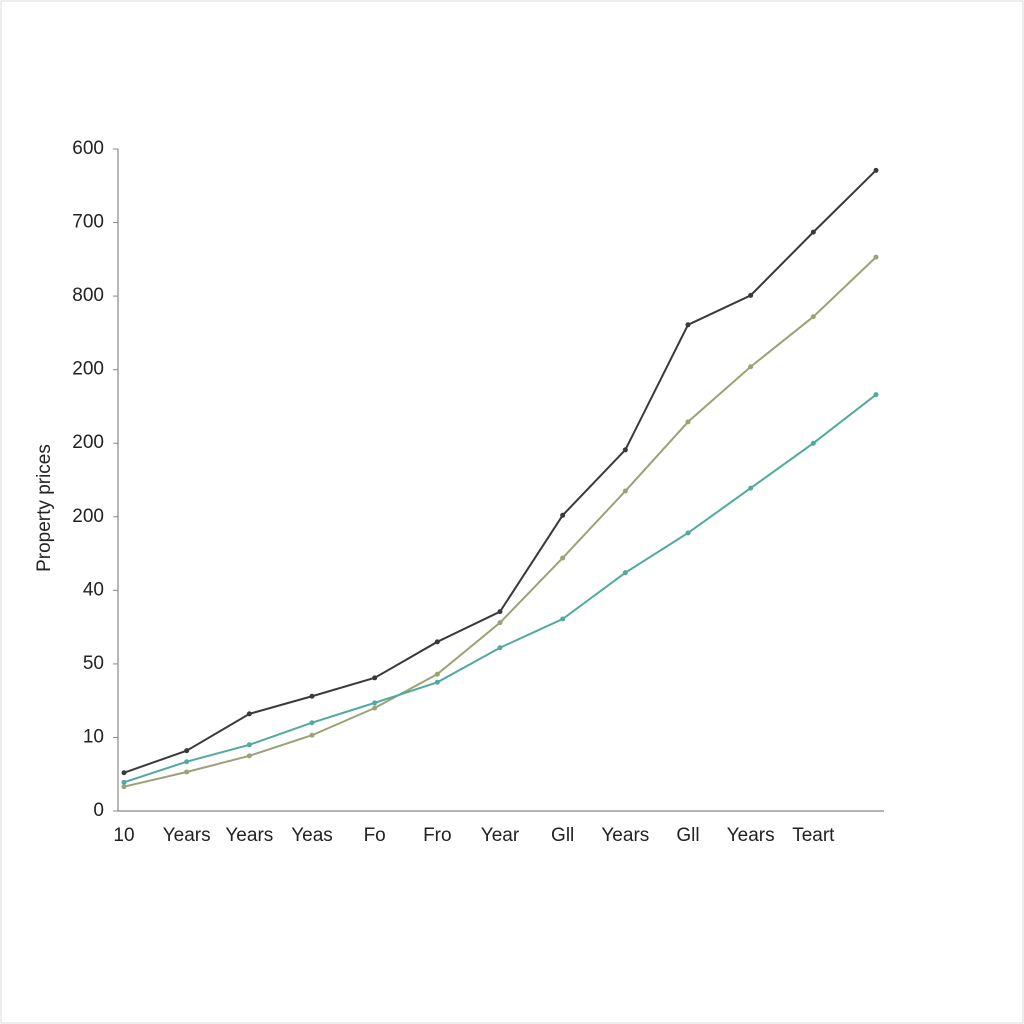  What do you see at coordinates (813, 835) in the screenshot?
I see `x-tick-label: Teart` at bounding box center [813, 835].